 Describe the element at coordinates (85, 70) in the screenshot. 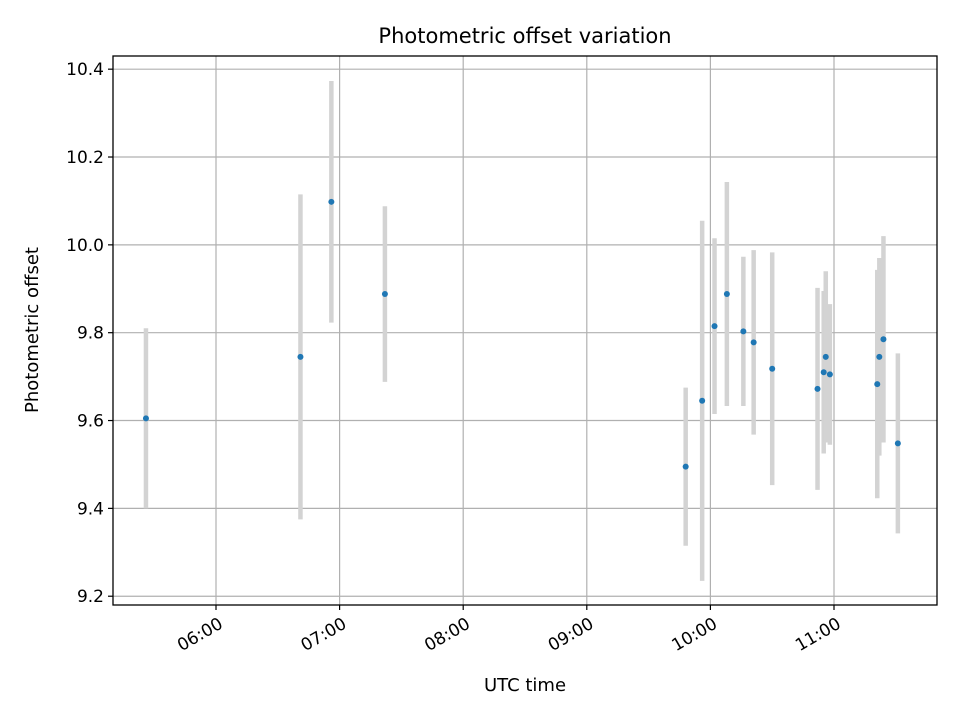

I see `y-tick-label: 10.4` at that location.